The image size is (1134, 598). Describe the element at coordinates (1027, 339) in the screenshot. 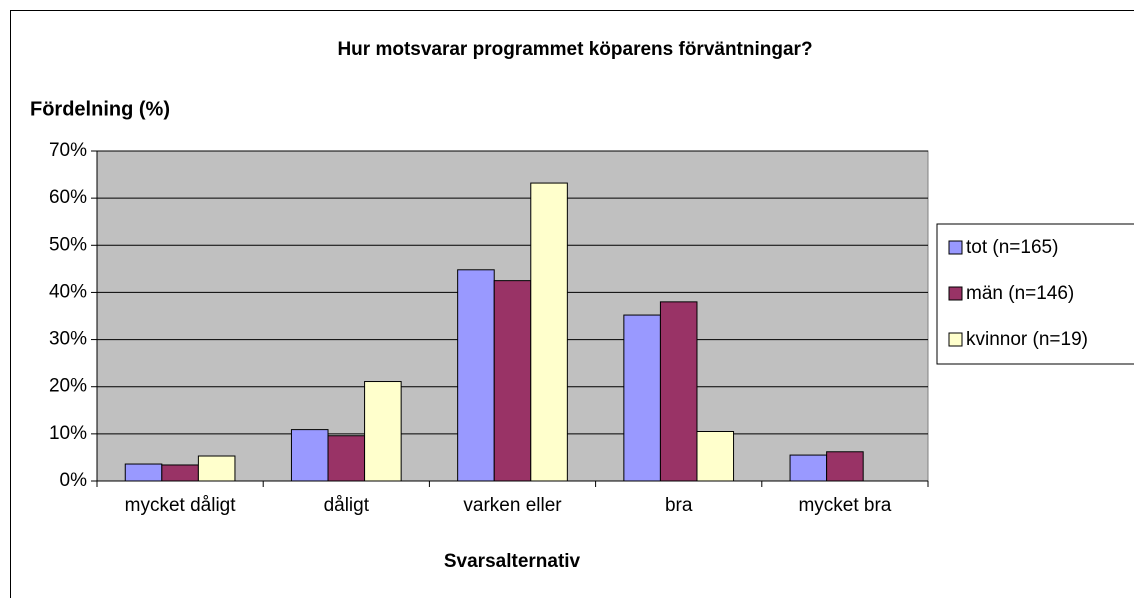

I see `legend-label: kvinnor (n=19)` at that location.